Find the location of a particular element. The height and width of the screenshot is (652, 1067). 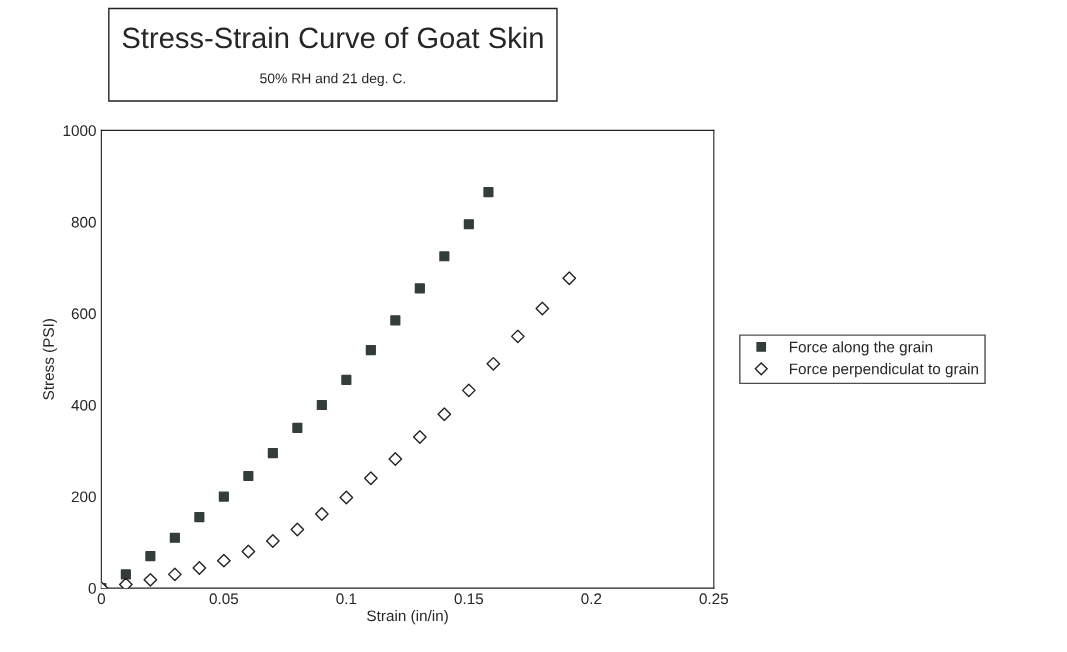

legend-label: Force perpendiculat to grain is located at coordinates (883, 370).